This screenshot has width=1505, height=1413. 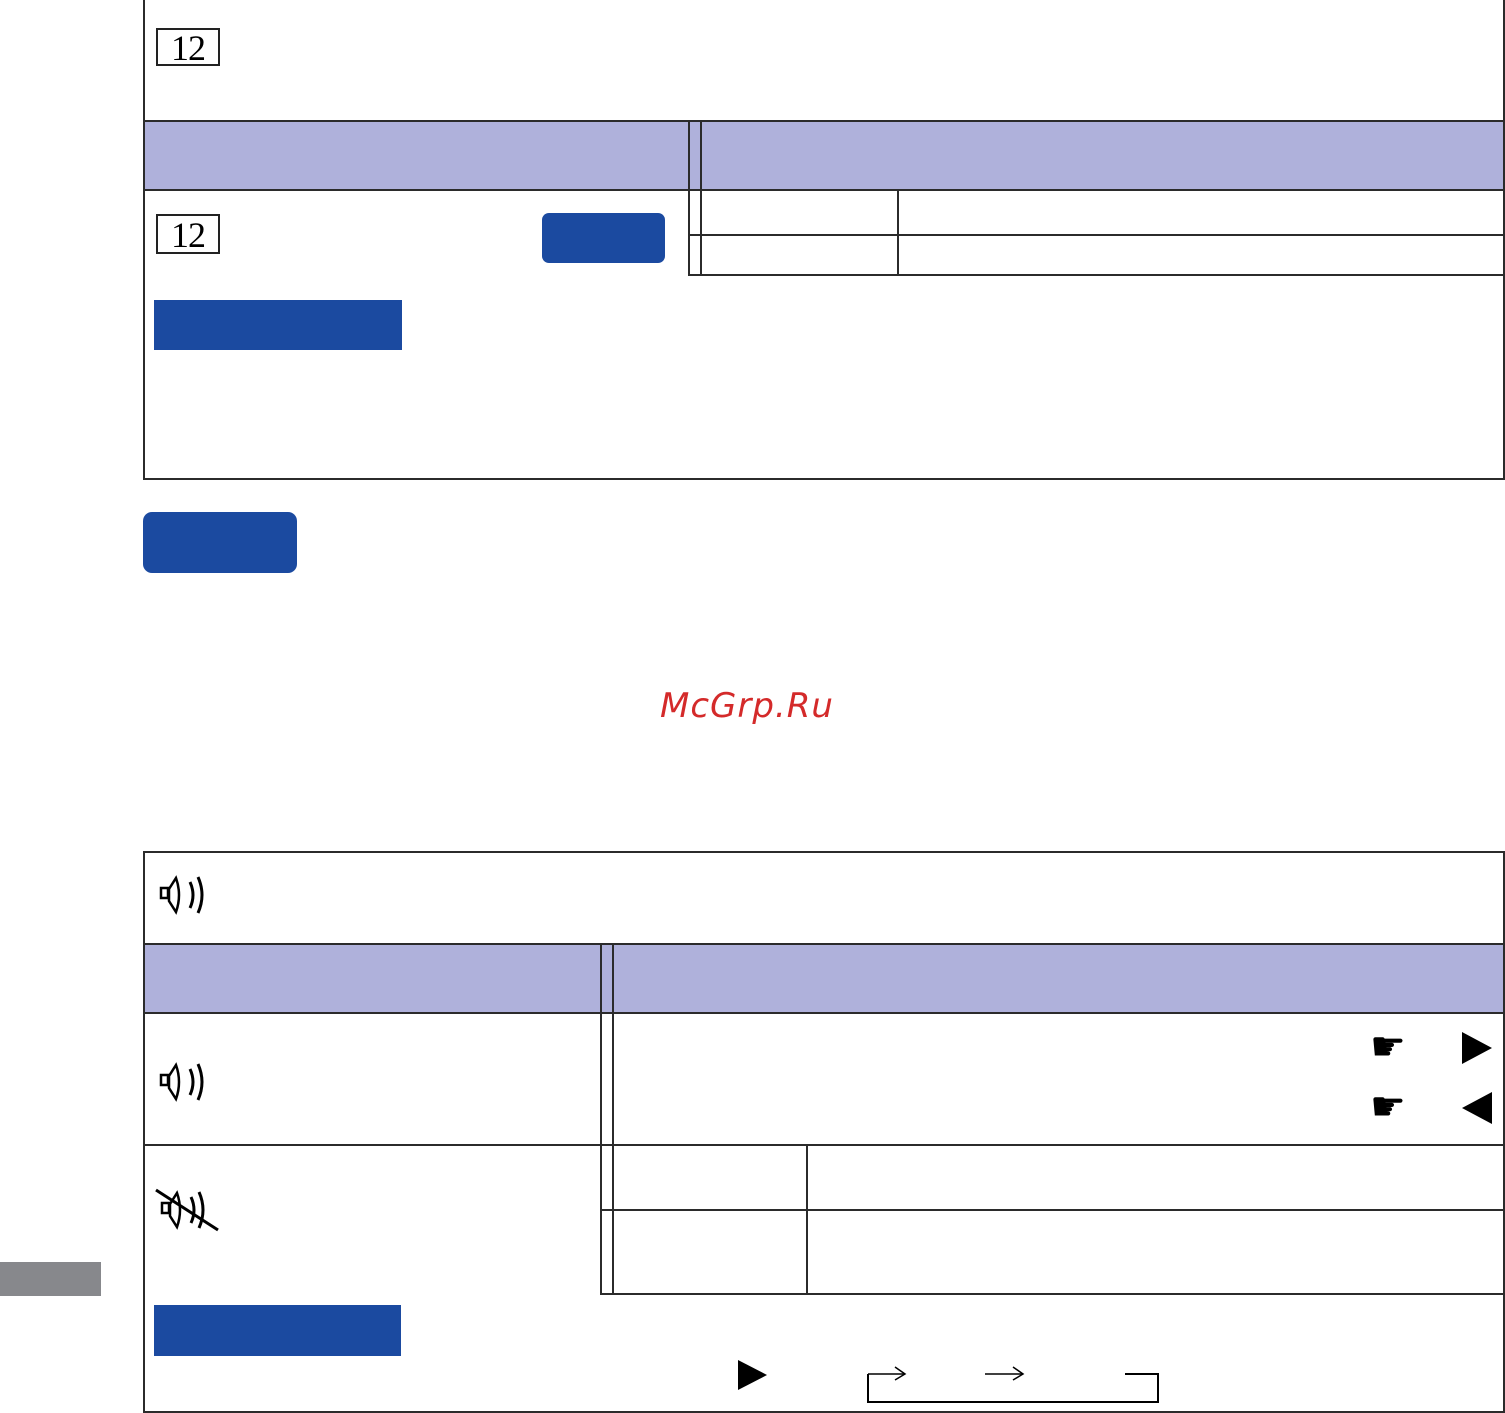 I want to click on section2-row1-bottom-rule, so click(x=824, y=1145).